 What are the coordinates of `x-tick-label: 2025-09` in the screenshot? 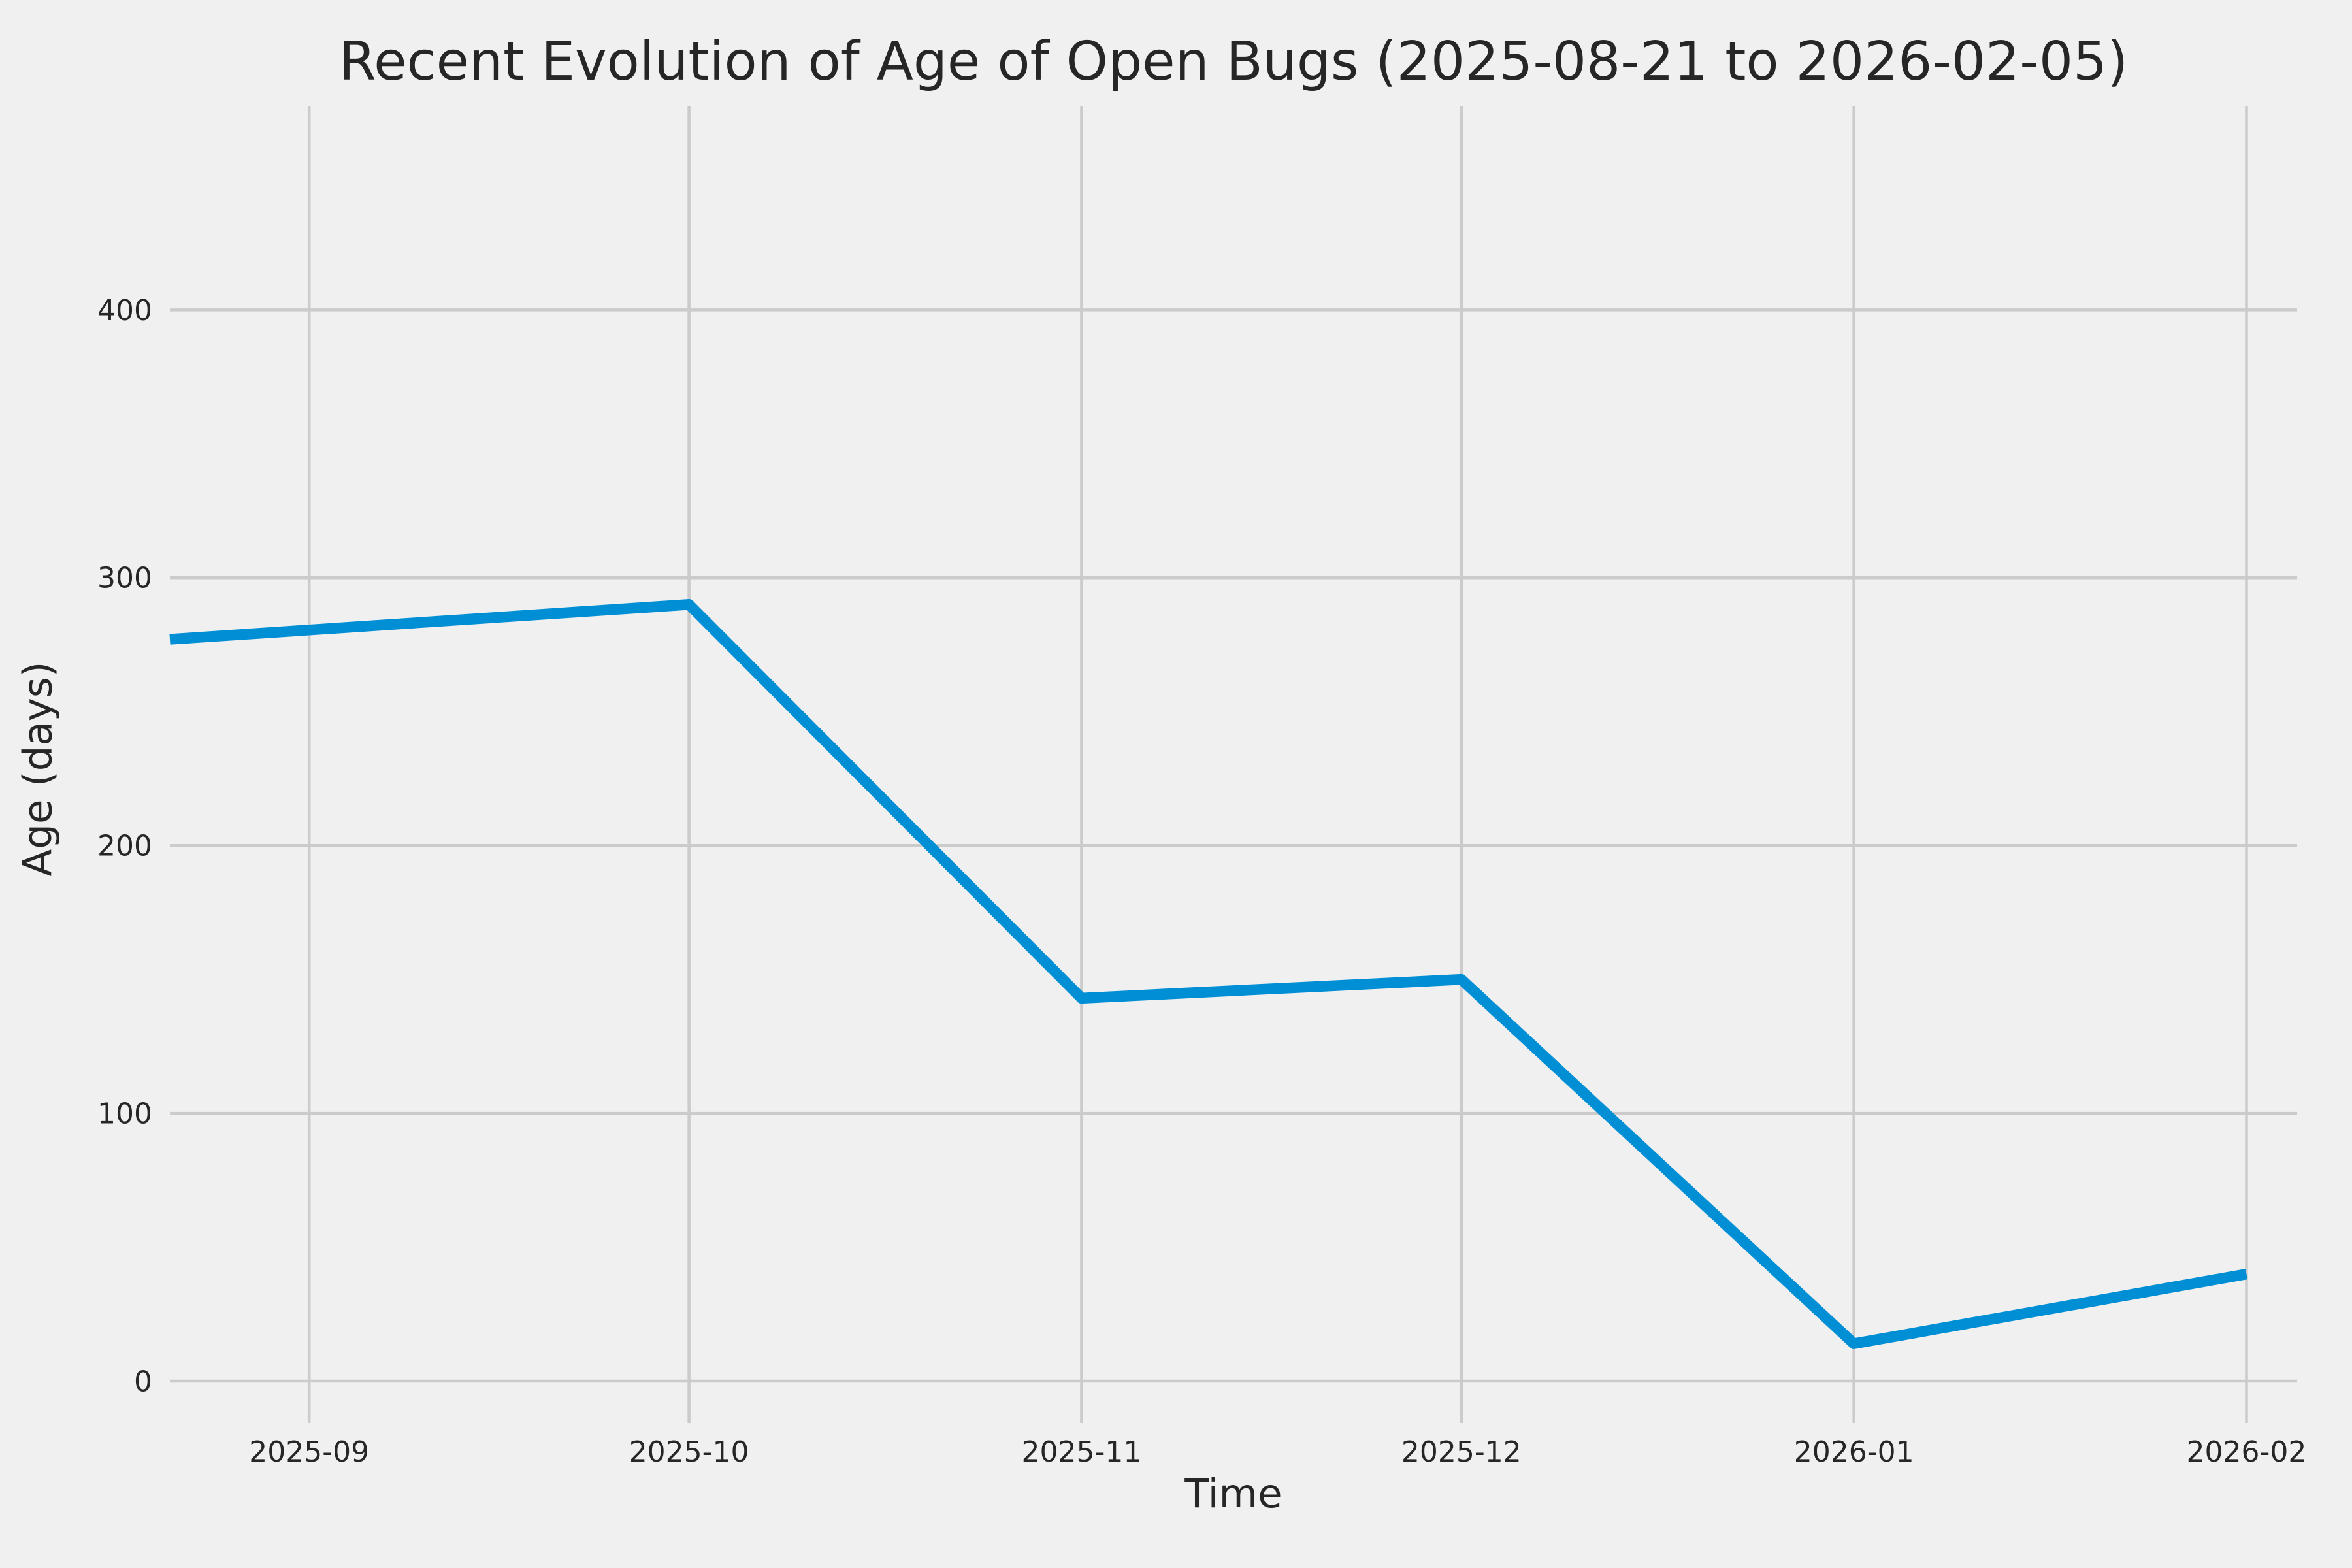 It's located at (309, 1452).